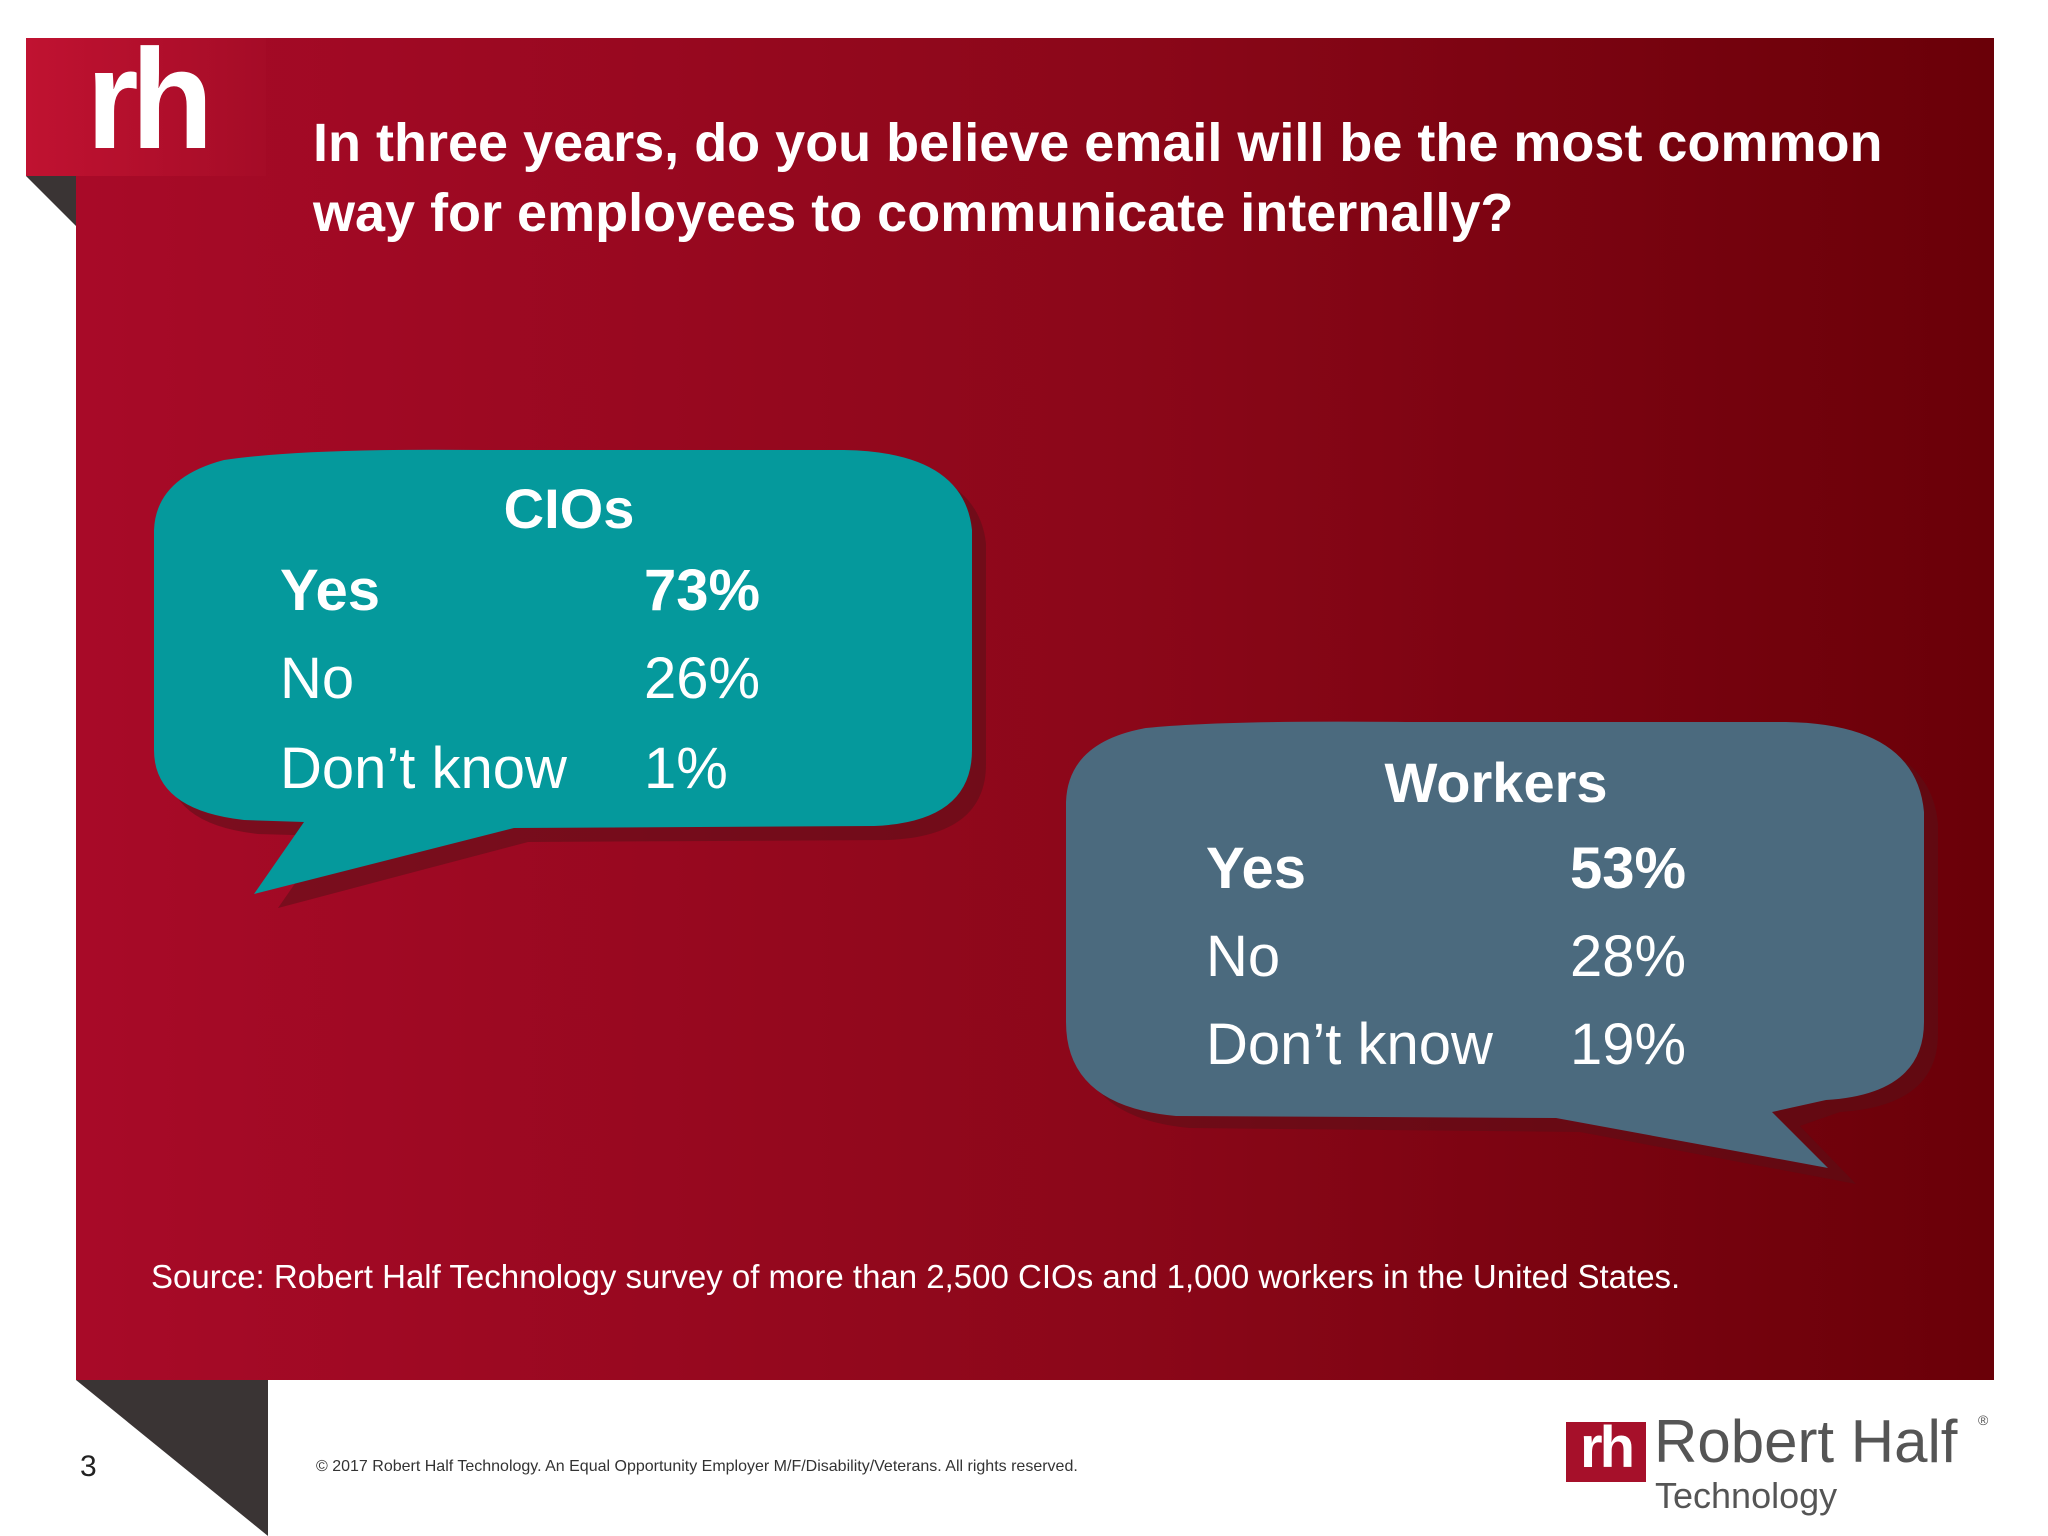  What do you see at coordinates (423, 768) in the screenshot?
I see `cios-dont-know-label: Don’t know` at bounding box center [423, 768].